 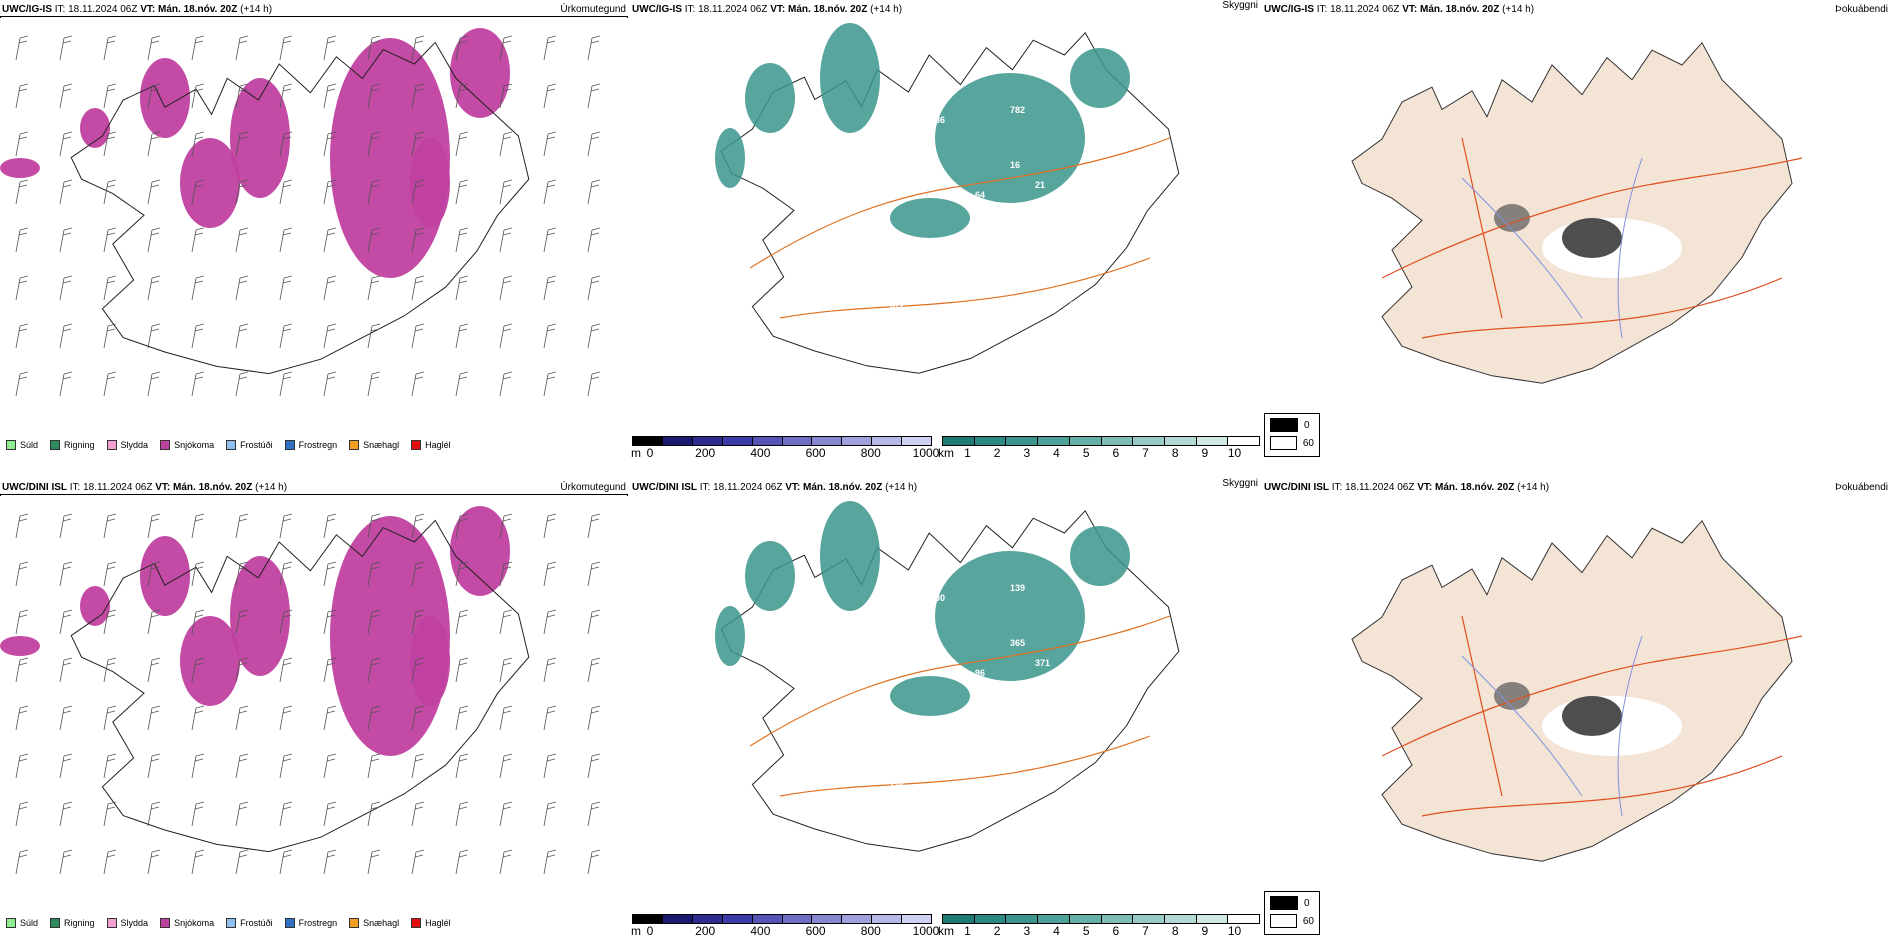 I want to click on ceiling-value-label: 139, so click(x=1017, y=588).